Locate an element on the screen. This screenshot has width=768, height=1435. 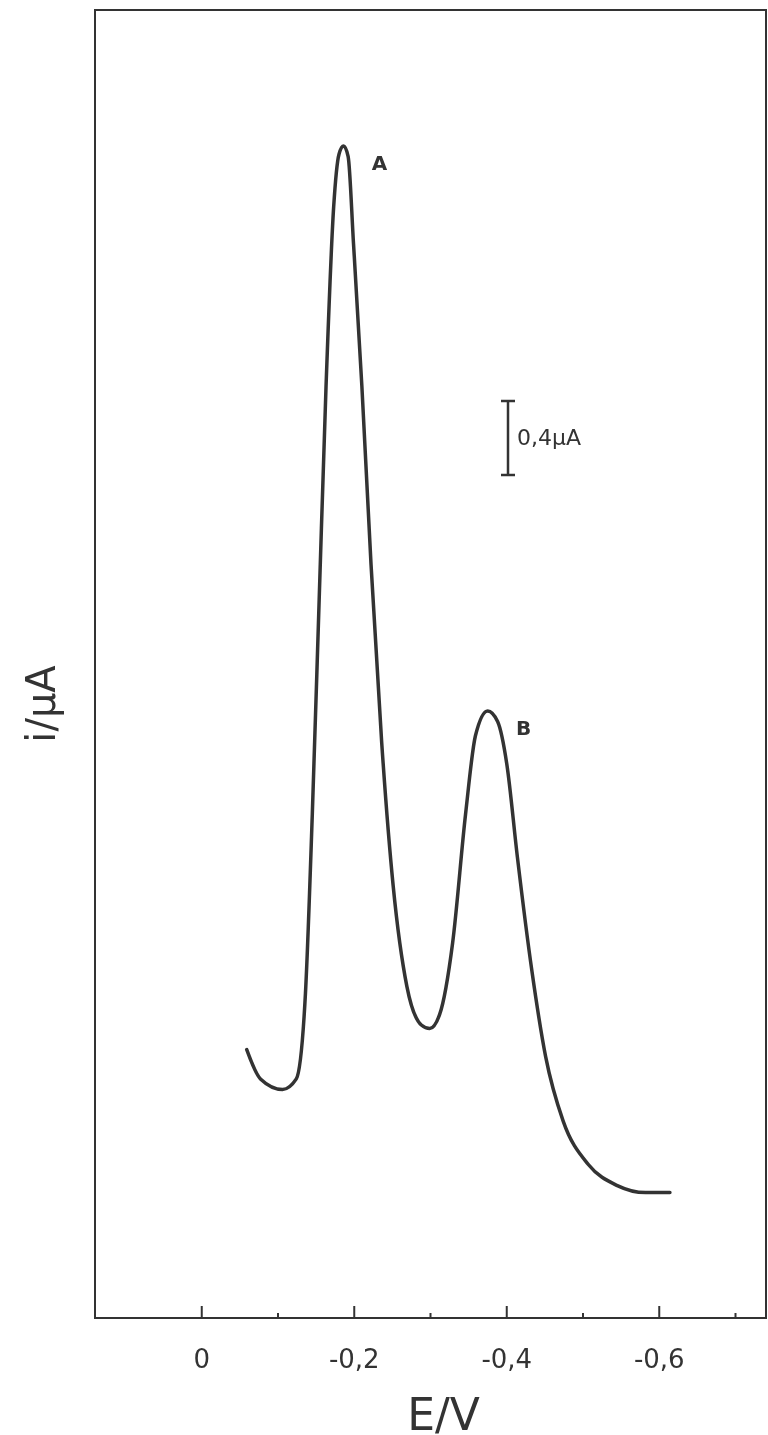
x-tick-label: -0,2 is located at coordinates (354, 1359).